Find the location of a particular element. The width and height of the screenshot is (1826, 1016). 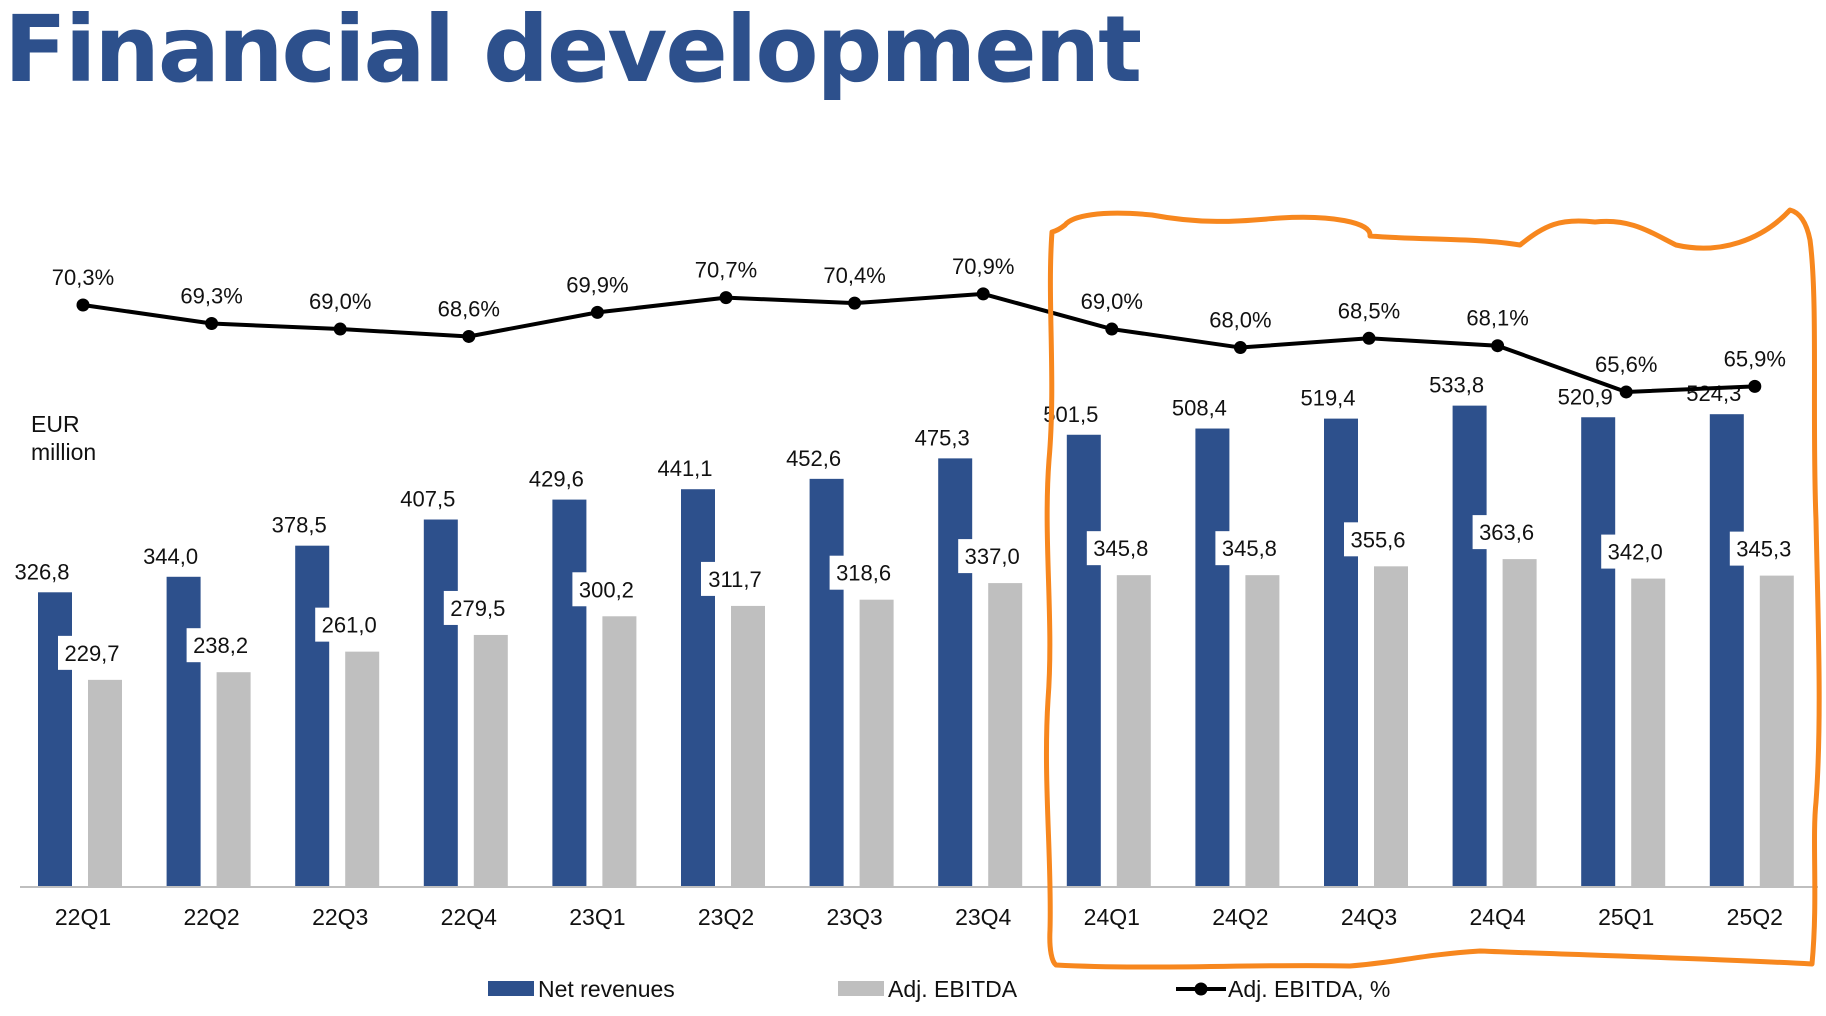

net-revenues-label: 441,1 is located at coordinates (684, 468).